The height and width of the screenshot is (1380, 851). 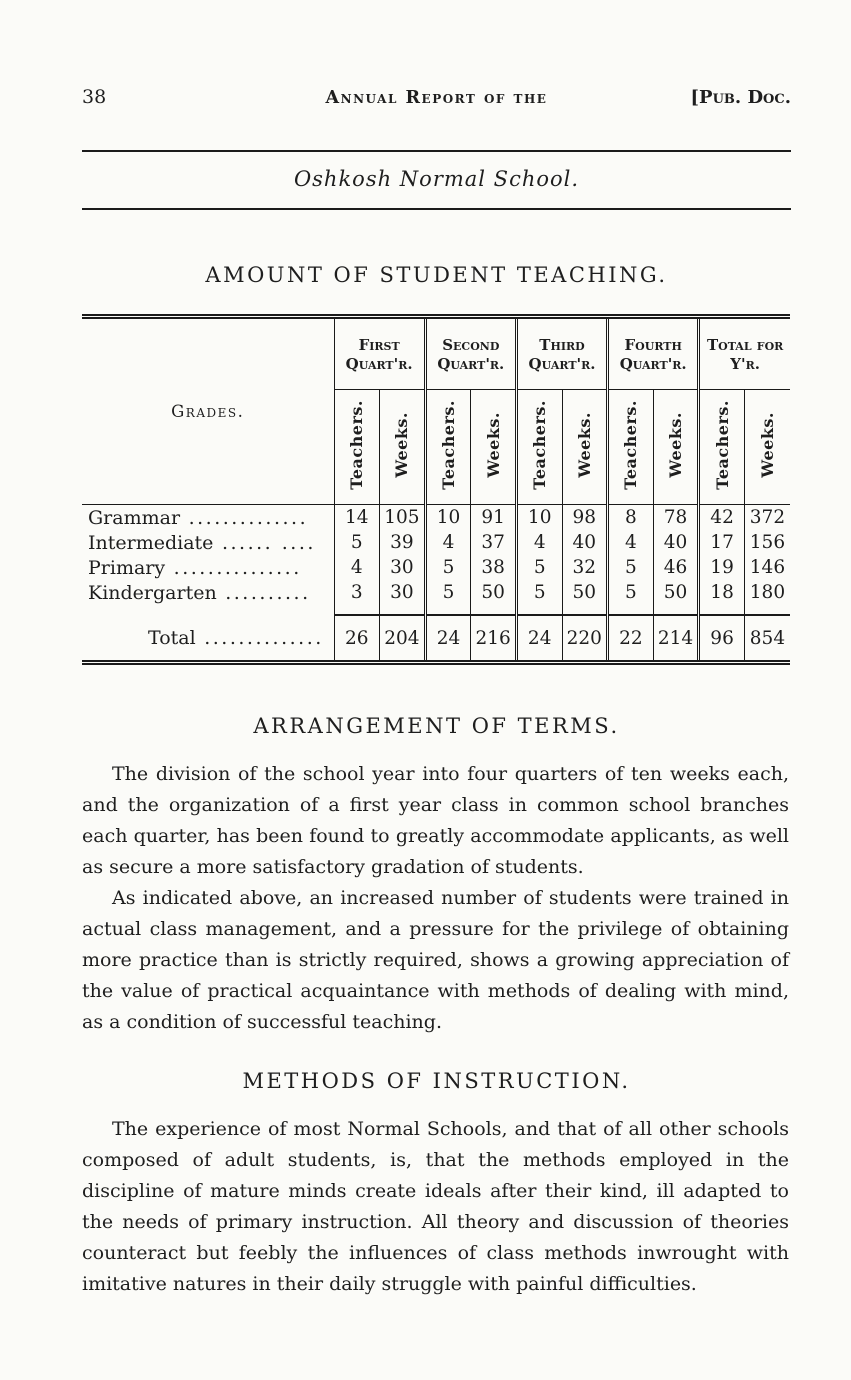 What do you see at coordinates (766, 638) in the screenshot?
I see `total-value-cell: 854` at bounding box center [766, 638].